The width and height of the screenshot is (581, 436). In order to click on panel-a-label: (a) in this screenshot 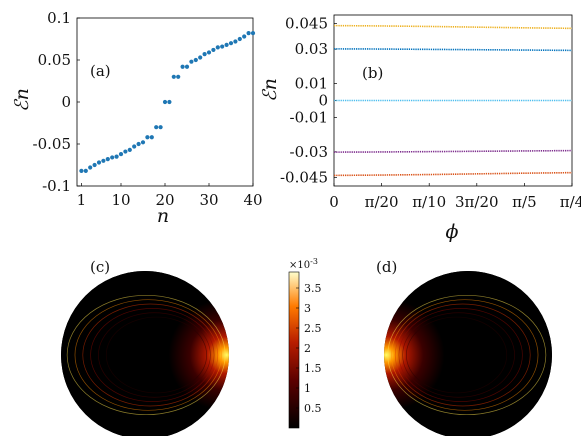, I will do `click(100, 71)`.